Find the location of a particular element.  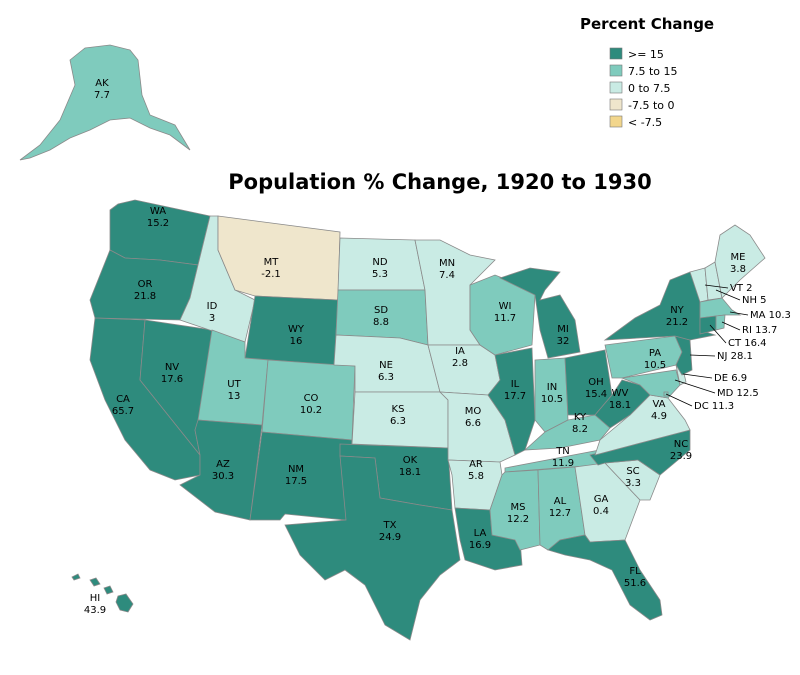

state-AZ is located at coordinates (221, 470).